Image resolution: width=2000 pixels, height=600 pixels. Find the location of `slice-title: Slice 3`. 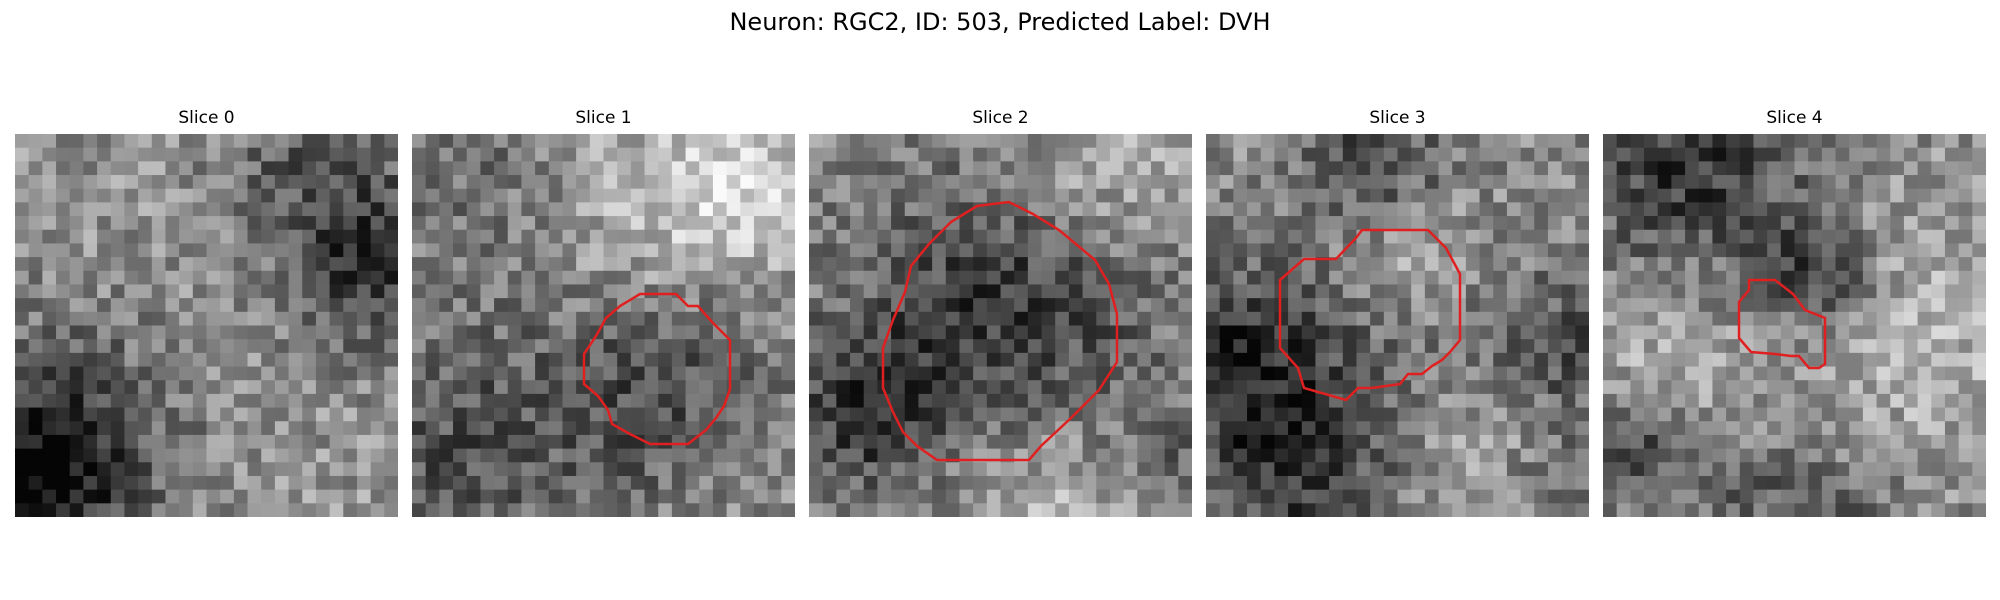

slice-title: Slice 3 is located at coordinates (1397, 118).